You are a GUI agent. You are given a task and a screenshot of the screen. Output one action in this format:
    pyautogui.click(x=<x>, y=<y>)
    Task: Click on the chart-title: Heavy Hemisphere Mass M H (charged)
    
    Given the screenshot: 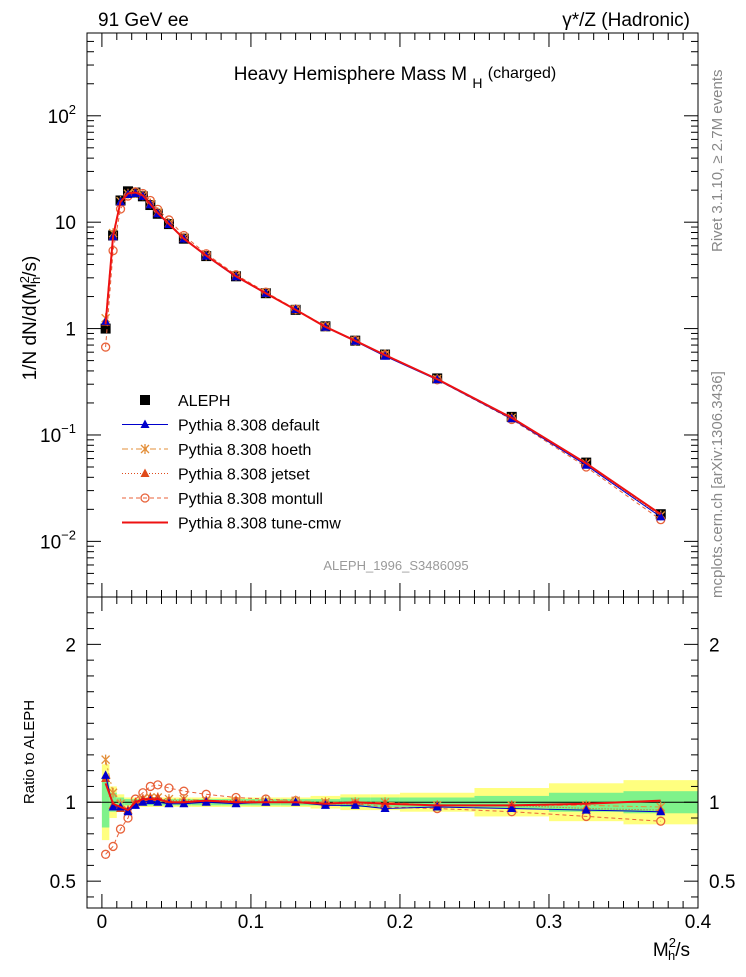 What is the action you would take?
    pyautogui.click(x=395, y=78)
    